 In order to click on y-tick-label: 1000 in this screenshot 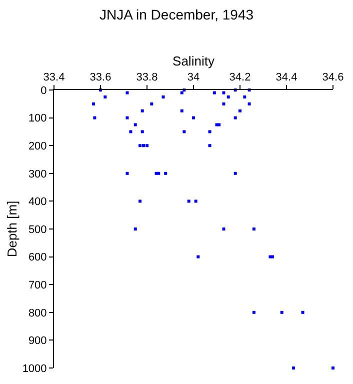, I will do `click(34, 368)`.